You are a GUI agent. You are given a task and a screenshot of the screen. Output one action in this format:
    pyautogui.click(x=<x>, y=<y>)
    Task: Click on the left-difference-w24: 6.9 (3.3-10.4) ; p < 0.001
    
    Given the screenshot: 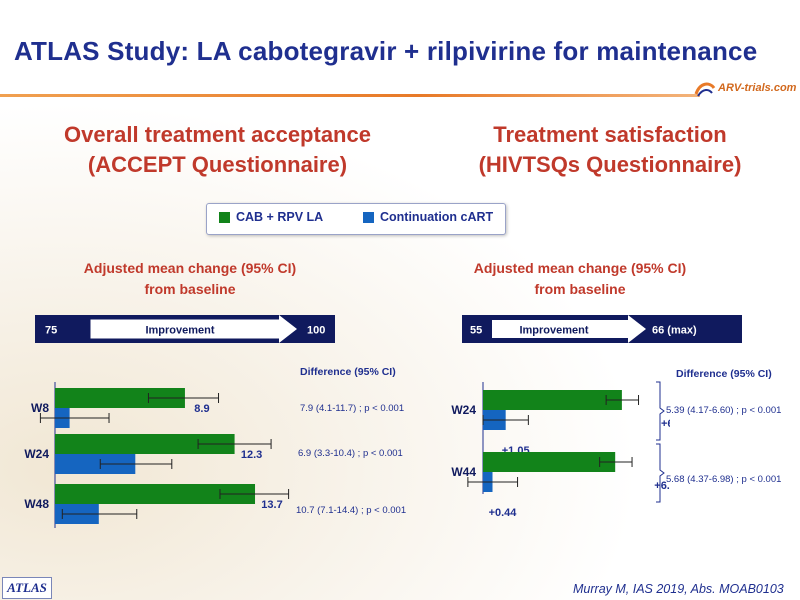 What is the action you would take?
    pyautogui.click(x=350, y=453)
    